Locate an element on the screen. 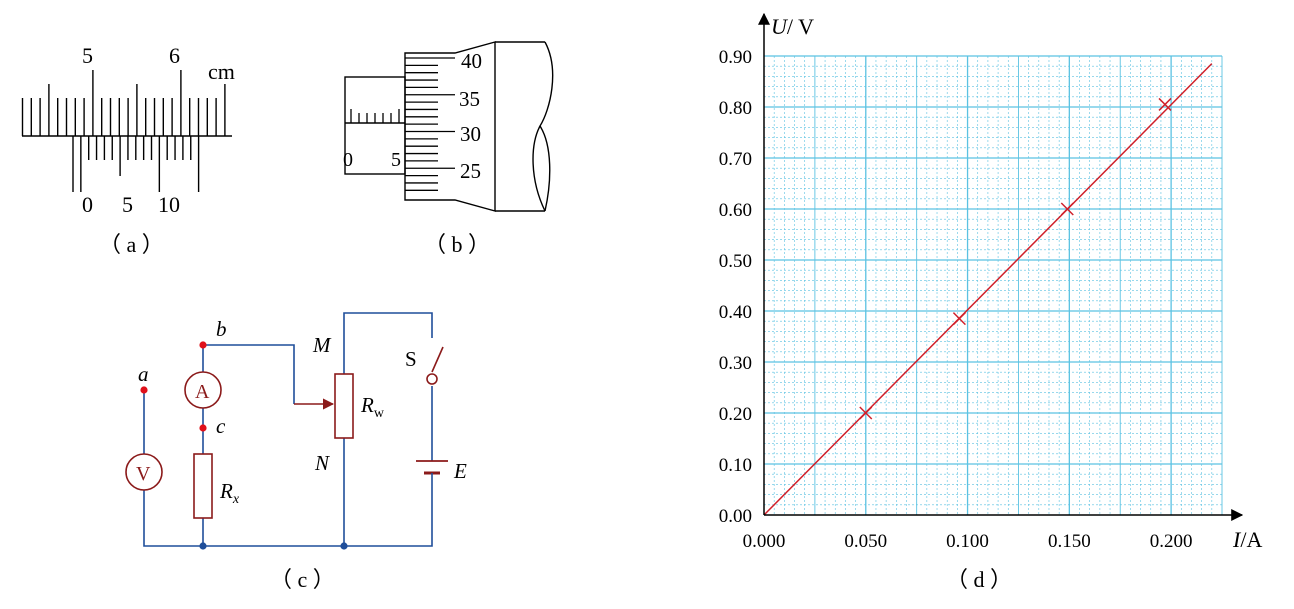  voltmeter is located at coordinates (144, 472).